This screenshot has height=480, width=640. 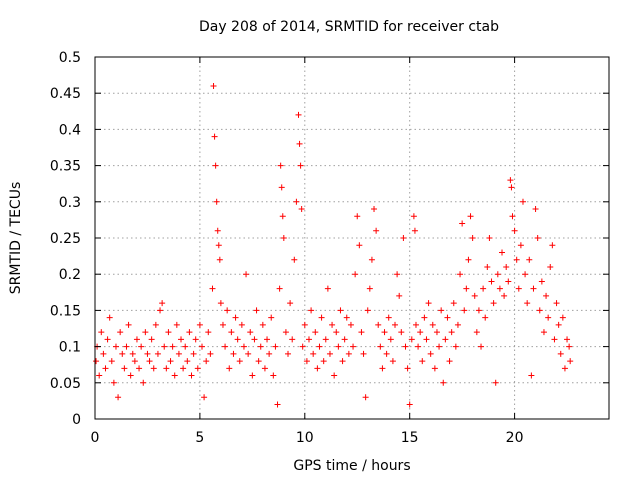 What do you see at coordinates (515, 438) in the screenshot?
I see `x-tick-label: 20` at bounding box center [515, 438].